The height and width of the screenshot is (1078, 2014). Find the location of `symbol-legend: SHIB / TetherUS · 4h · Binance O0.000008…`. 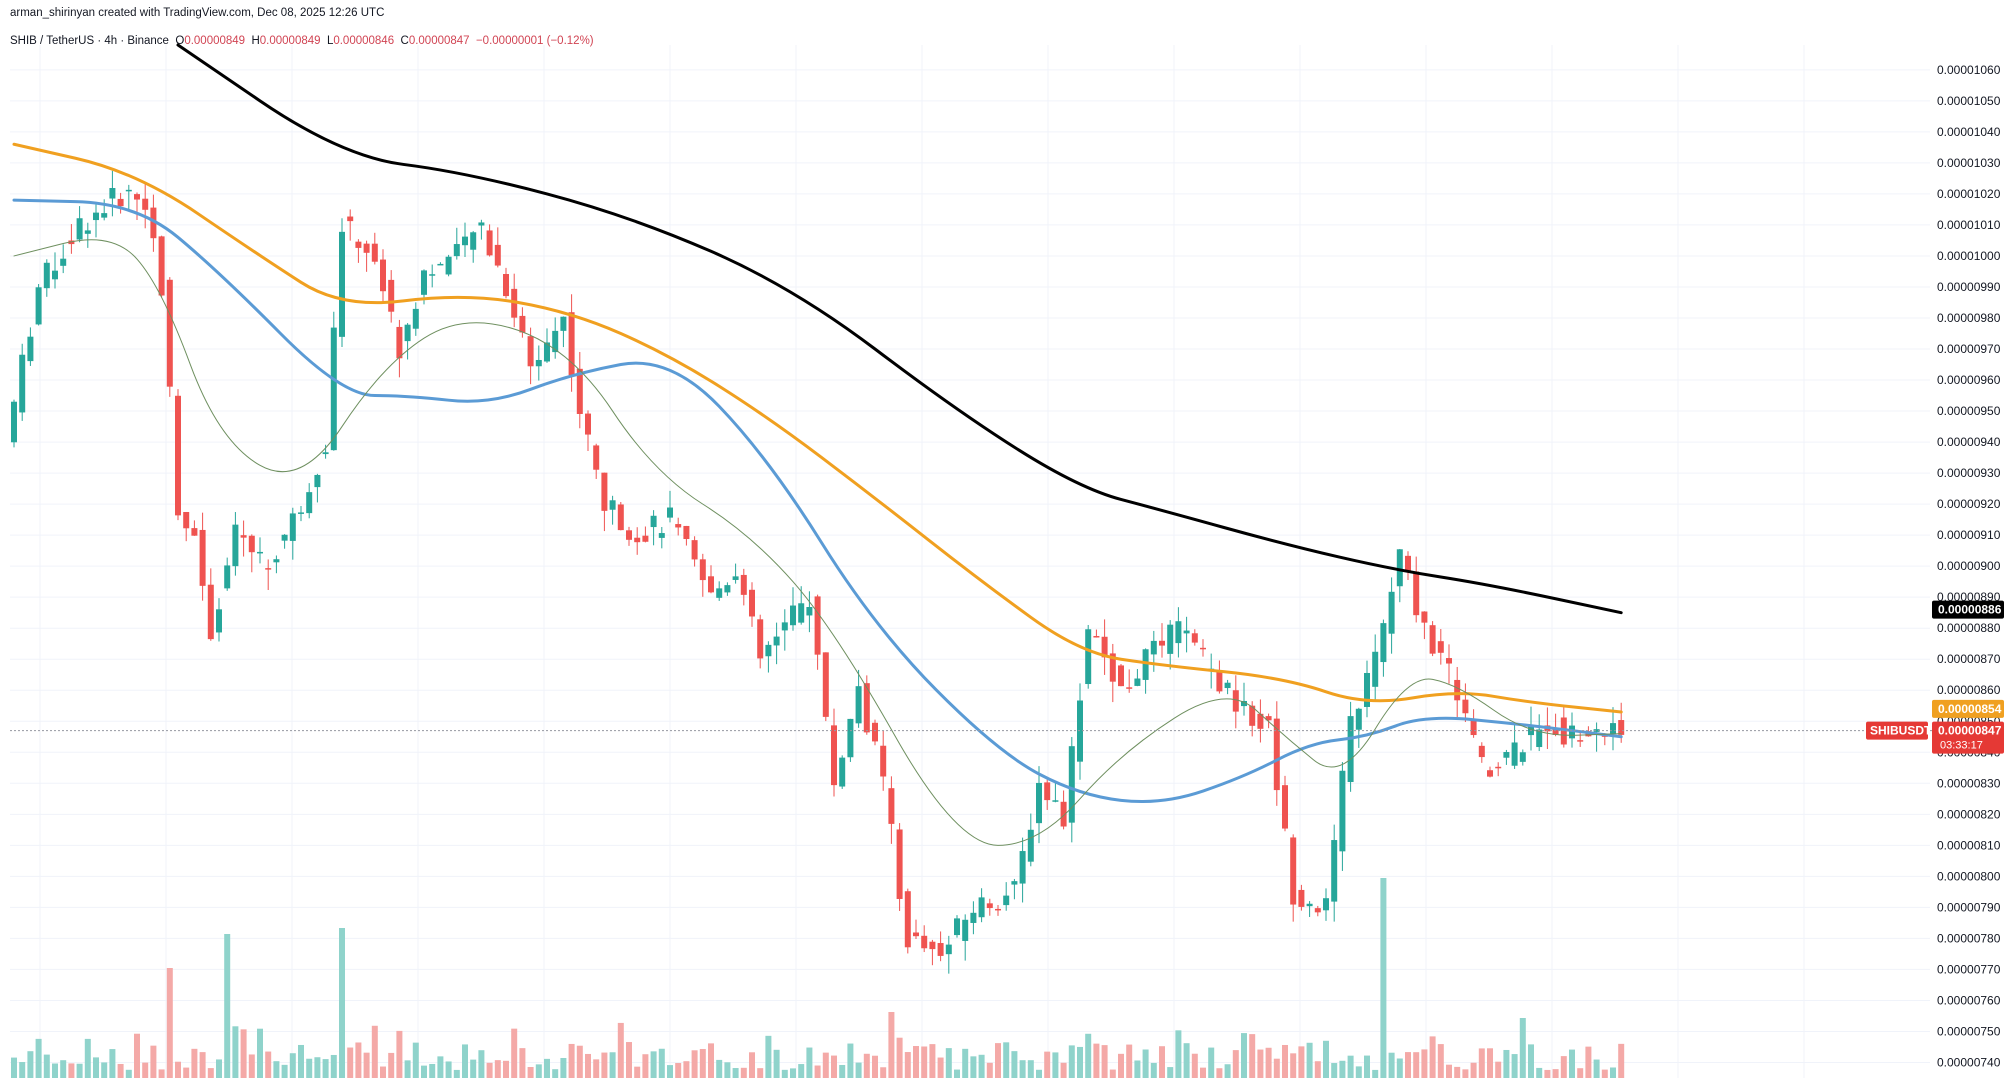

symbol-legend: SHIB / TetherUS · 4h · Binance O0.000008… is located at coordinates (302, 41).